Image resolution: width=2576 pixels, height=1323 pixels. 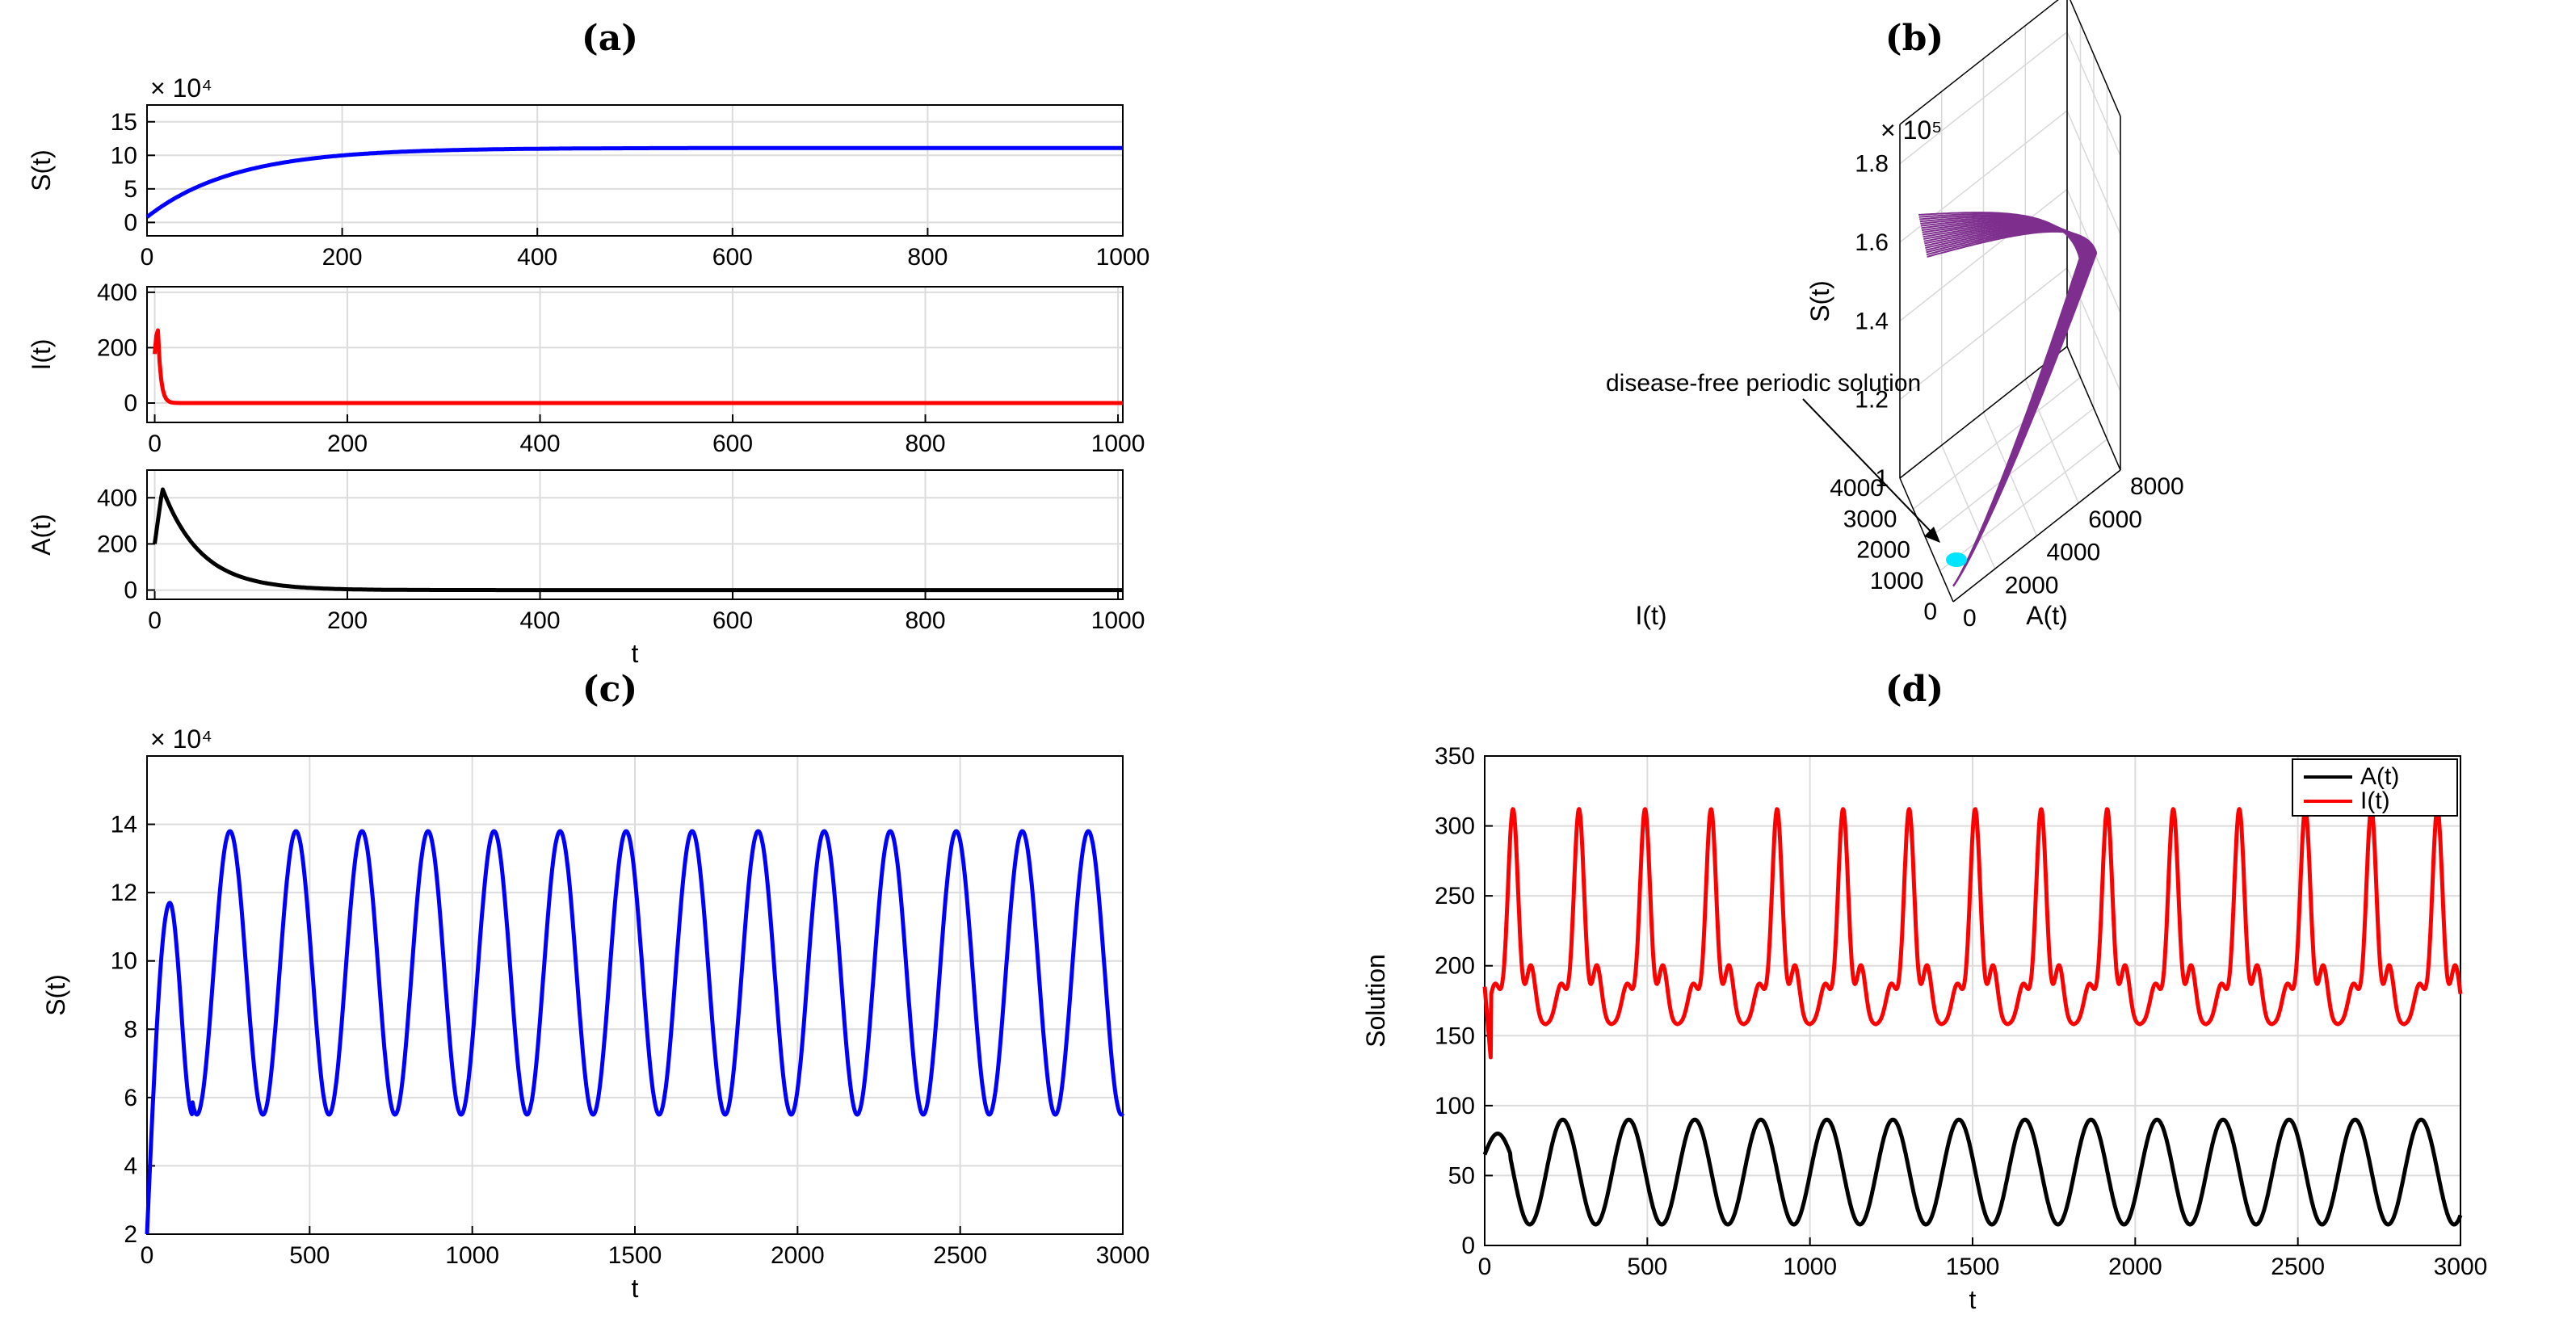 I want to click on x-tick-label: 800, so click(x=926, y=621).